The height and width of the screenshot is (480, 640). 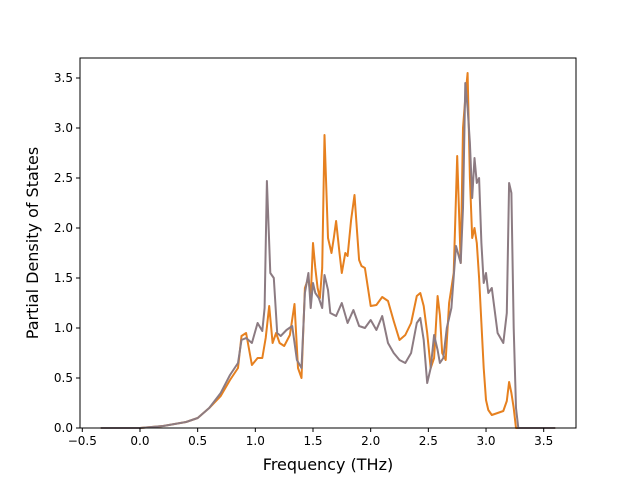 I want to click on x-tick-label: 0.5, so click(x=197, y=441).